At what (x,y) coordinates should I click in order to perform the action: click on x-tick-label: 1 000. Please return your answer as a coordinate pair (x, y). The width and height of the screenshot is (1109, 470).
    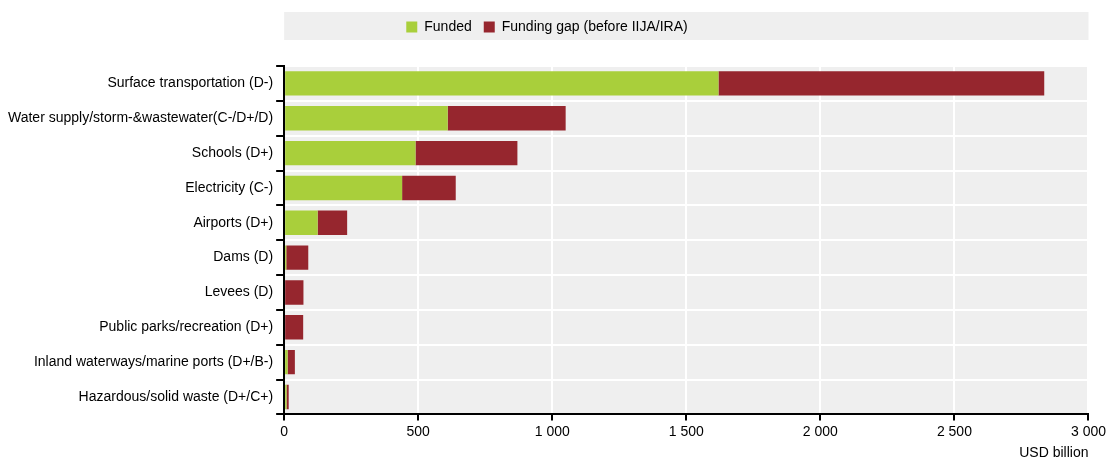
    Looking at the image, I should click on (552, 430).